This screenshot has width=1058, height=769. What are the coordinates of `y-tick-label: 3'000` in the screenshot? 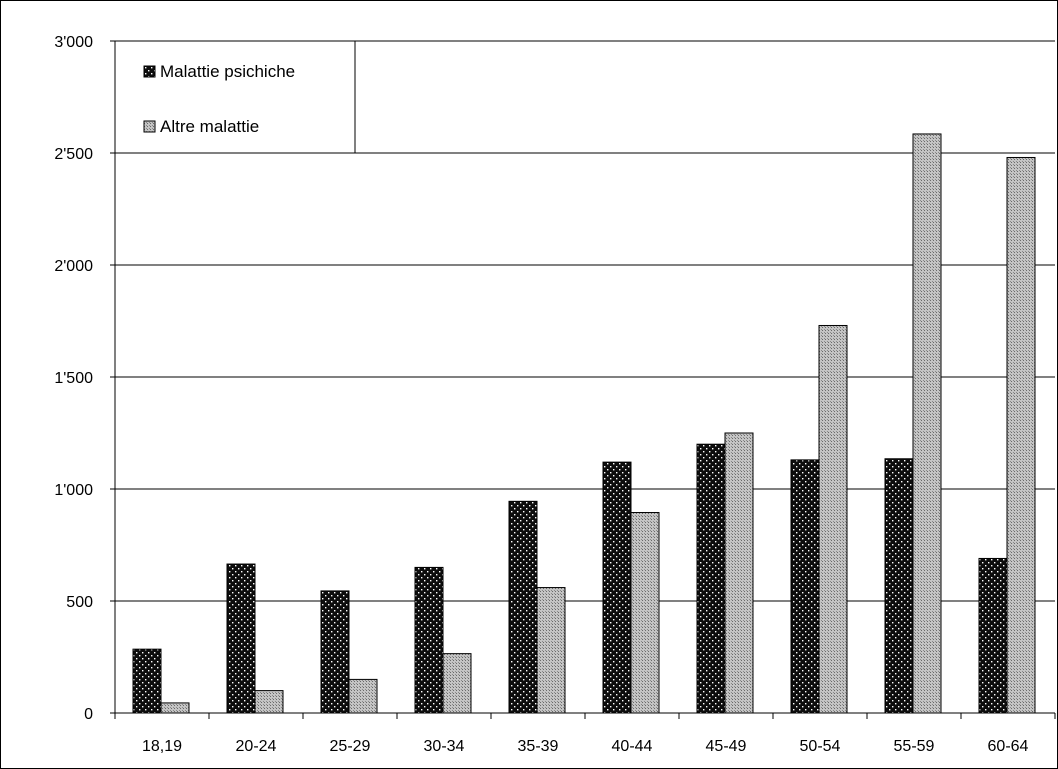 It's located at (73, 42).